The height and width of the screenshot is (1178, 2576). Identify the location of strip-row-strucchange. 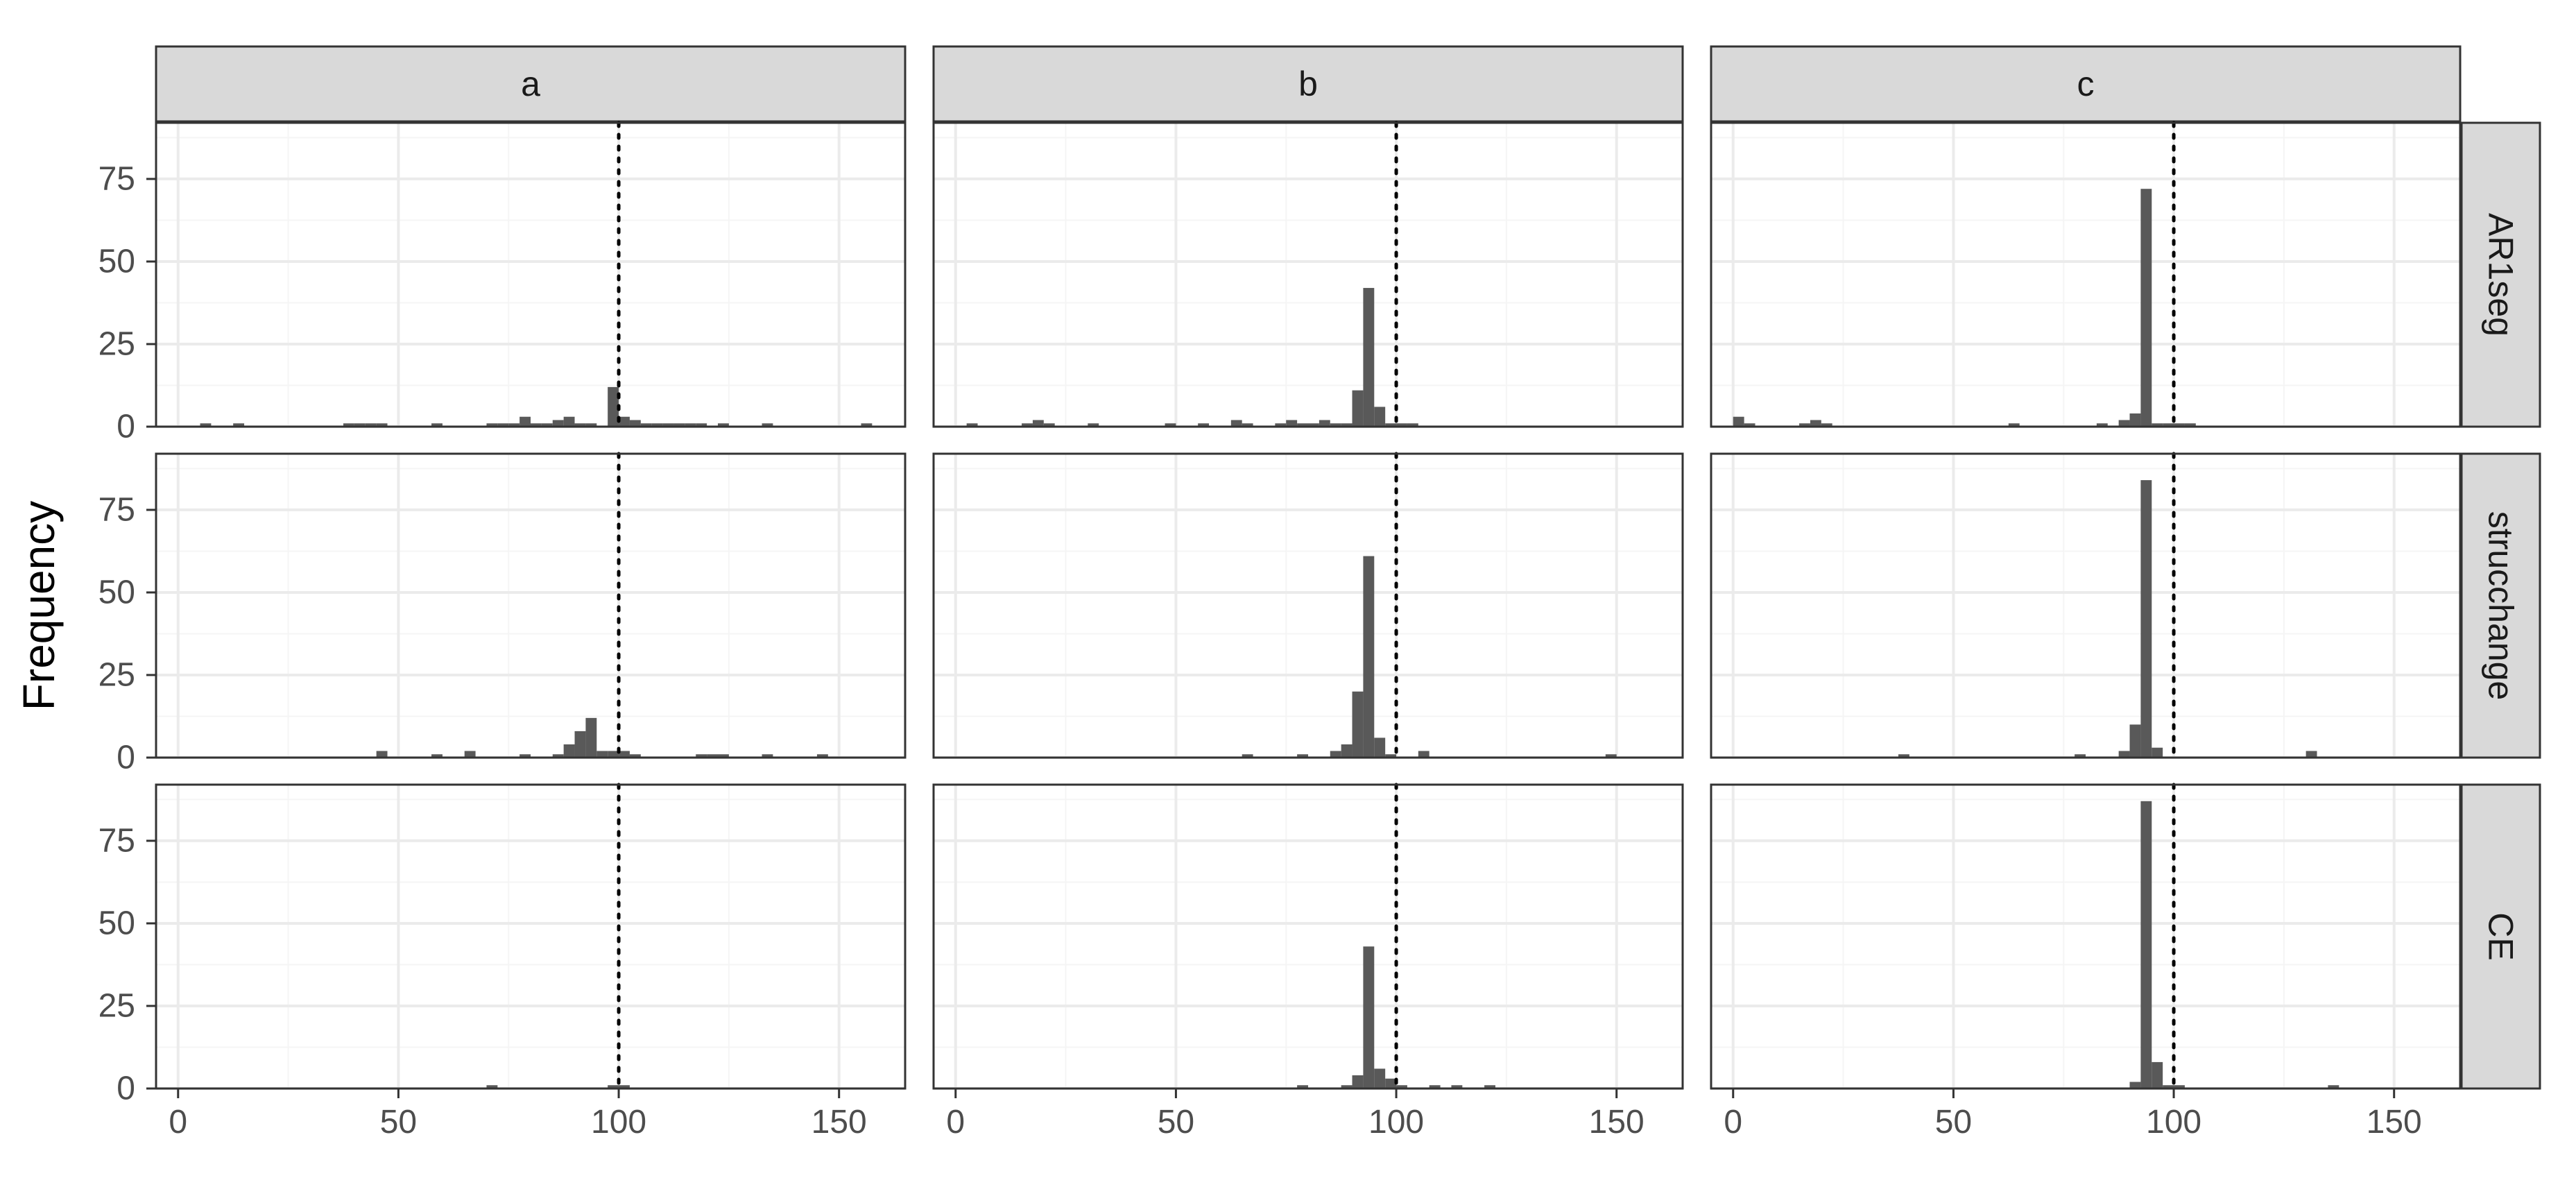
(2500, 605).